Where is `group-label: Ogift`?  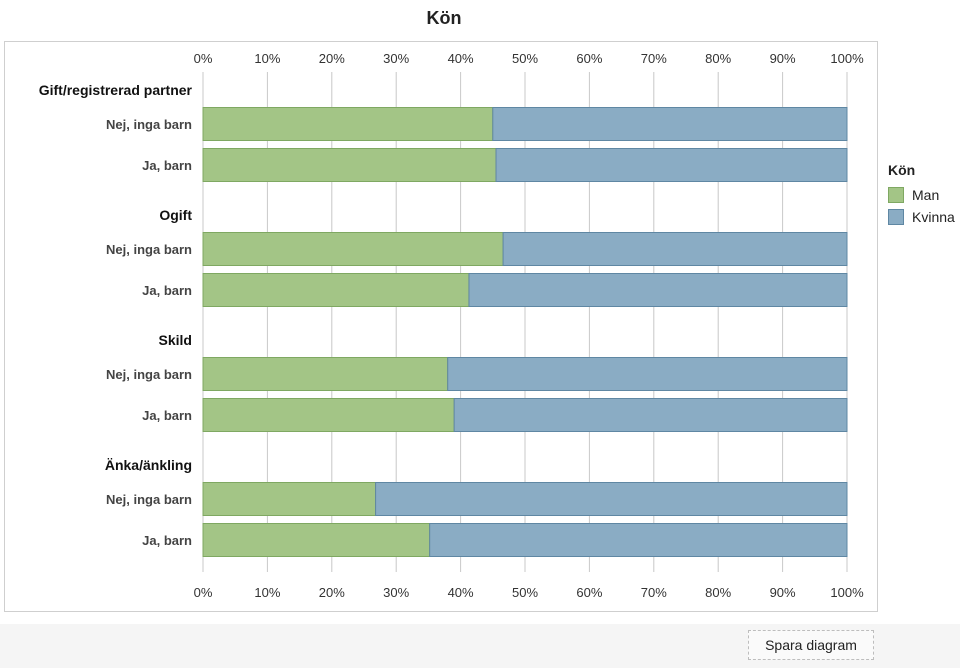
group-label: Ogift is located at coordinates (175, 215).